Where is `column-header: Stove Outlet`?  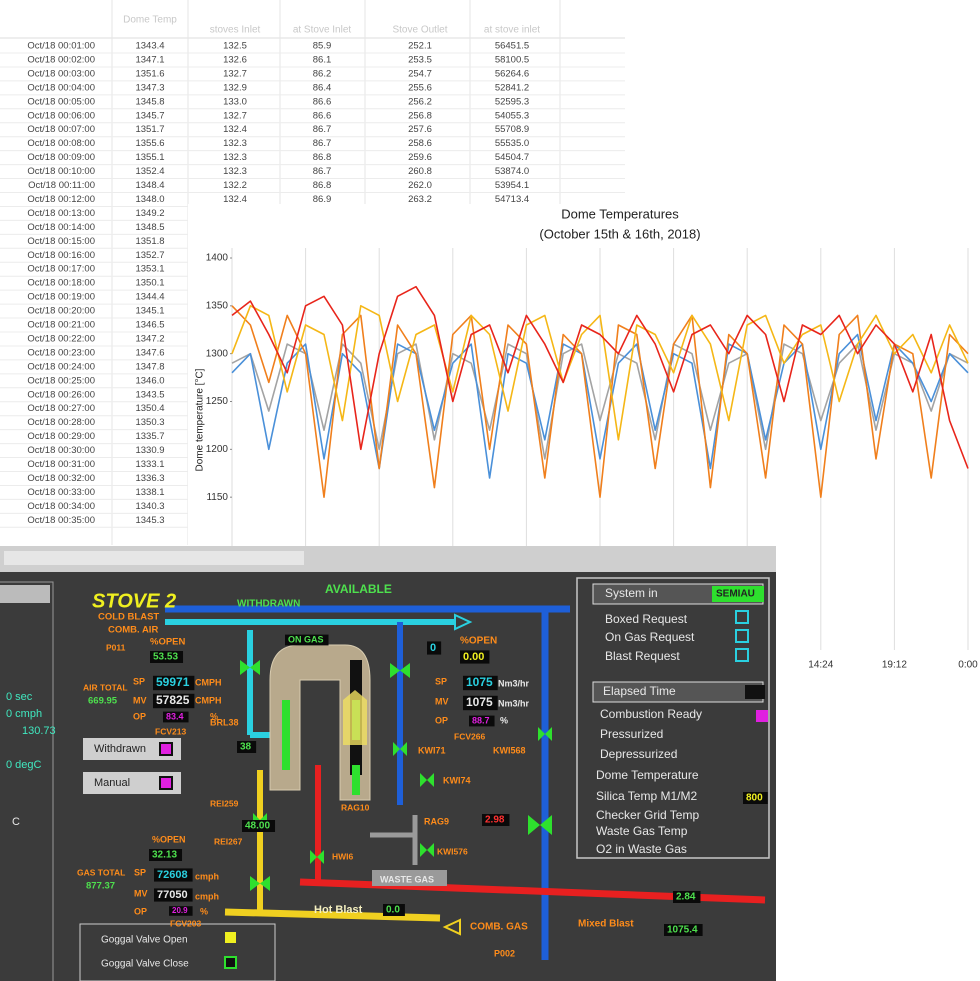
column-header: Stove Outlet is located at coordinates (419, 30).